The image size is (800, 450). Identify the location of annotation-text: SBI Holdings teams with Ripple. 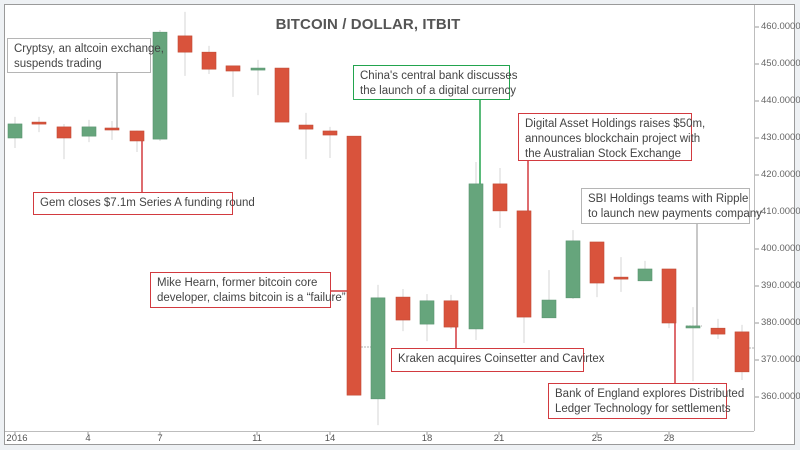
(668, 199).